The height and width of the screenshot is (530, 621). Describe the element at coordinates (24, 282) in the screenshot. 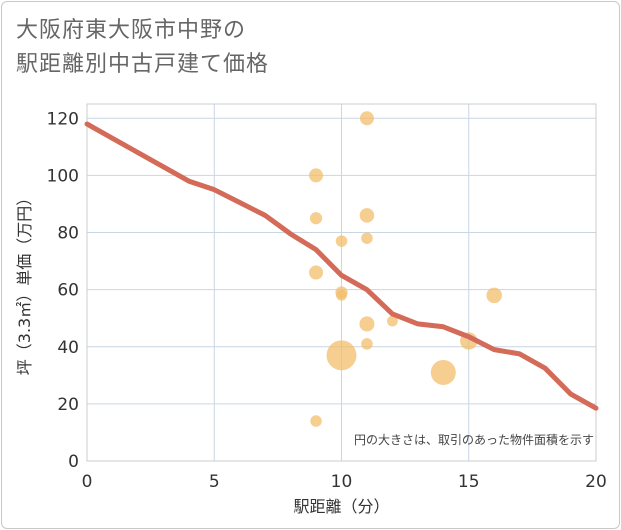

I see `y-axis-label: 坪（3.3㎡）単価（万円）` at that location.